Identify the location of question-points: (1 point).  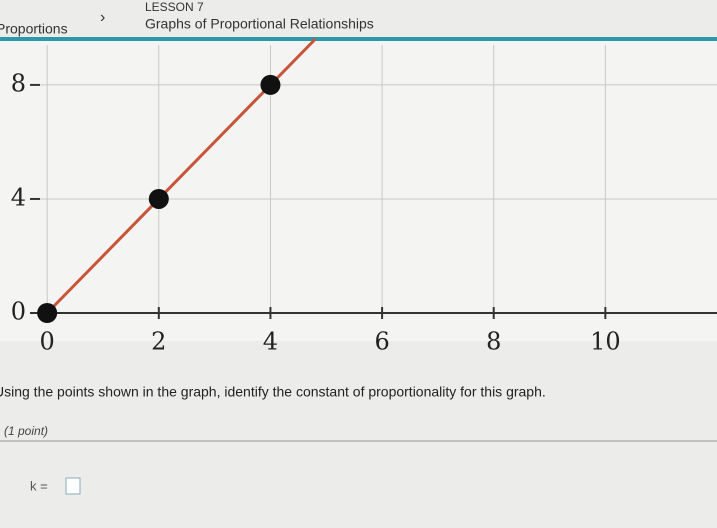
(26, 431).